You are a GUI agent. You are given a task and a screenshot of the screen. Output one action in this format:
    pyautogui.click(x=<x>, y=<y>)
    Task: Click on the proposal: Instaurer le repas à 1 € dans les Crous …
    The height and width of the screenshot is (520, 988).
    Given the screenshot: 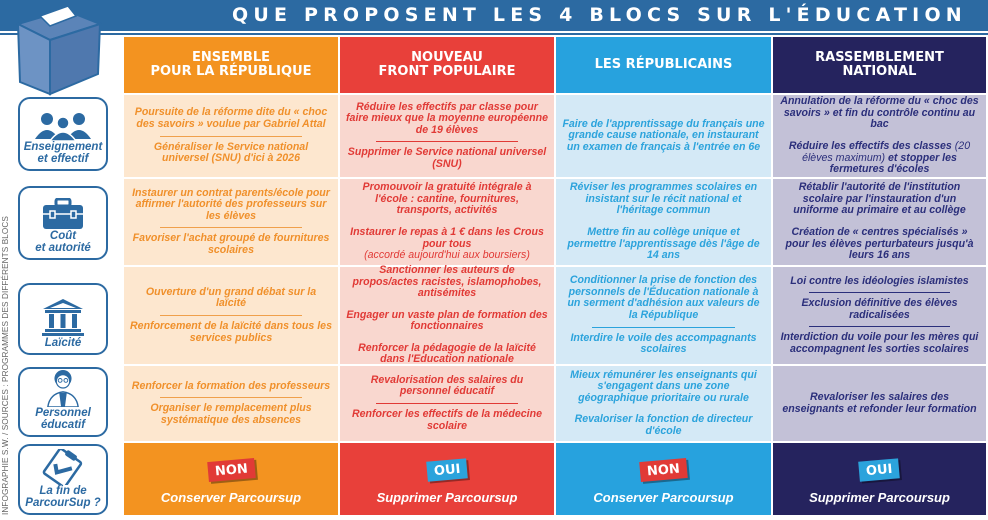 What is the action you would take?
    pyautogui.click(x=447, y=244)
    